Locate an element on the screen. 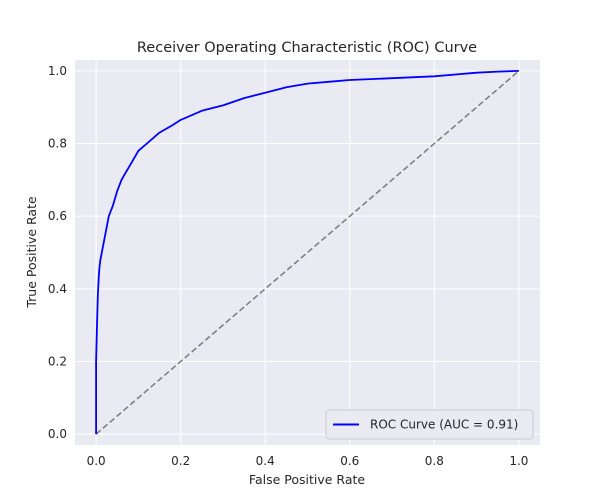  legend-box is located at coordinates (429, 424).